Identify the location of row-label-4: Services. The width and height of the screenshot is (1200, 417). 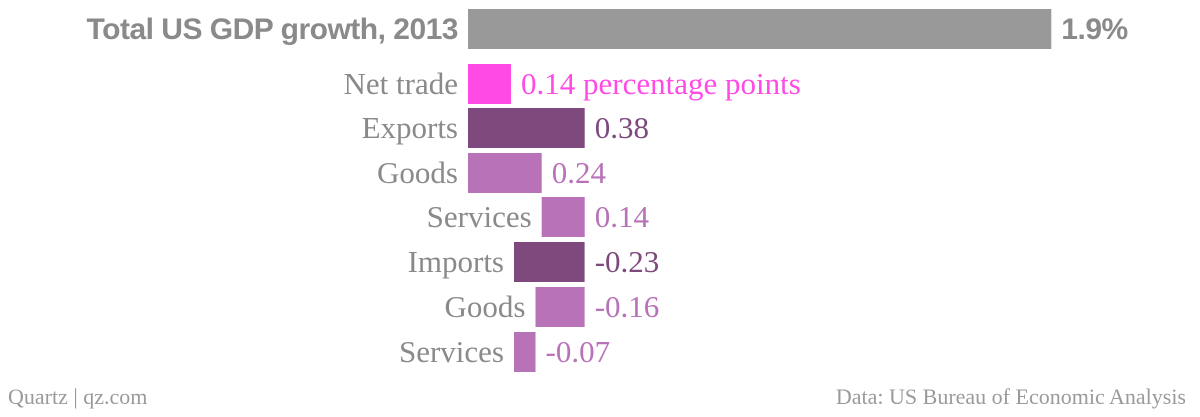
(479, 216).